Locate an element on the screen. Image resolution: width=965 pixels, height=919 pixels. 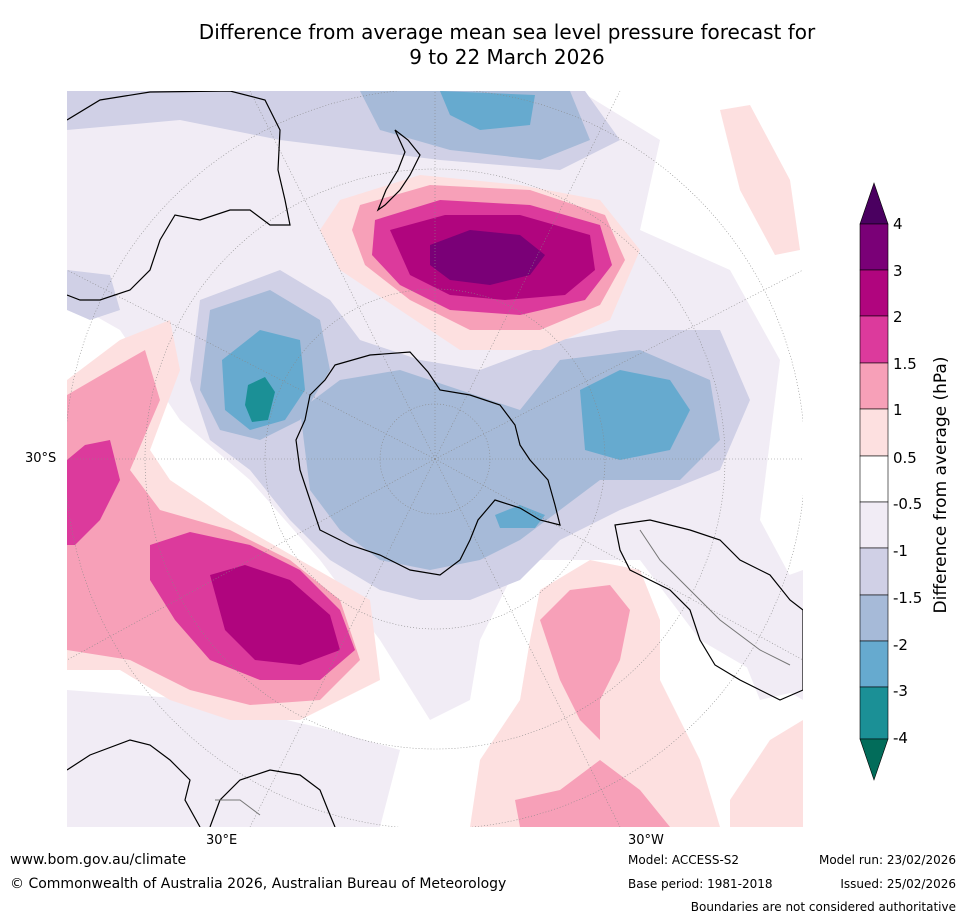
colorbar-swatch-0.5-1 is located at coordinates (874, 432).